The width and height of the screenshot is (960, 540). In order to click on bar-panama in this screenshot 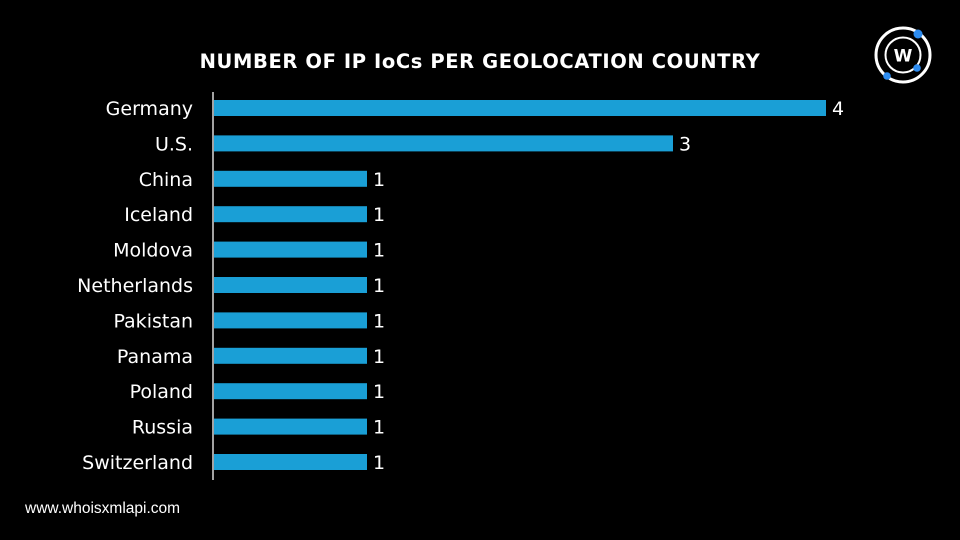, I will do `click(290, 355)`.